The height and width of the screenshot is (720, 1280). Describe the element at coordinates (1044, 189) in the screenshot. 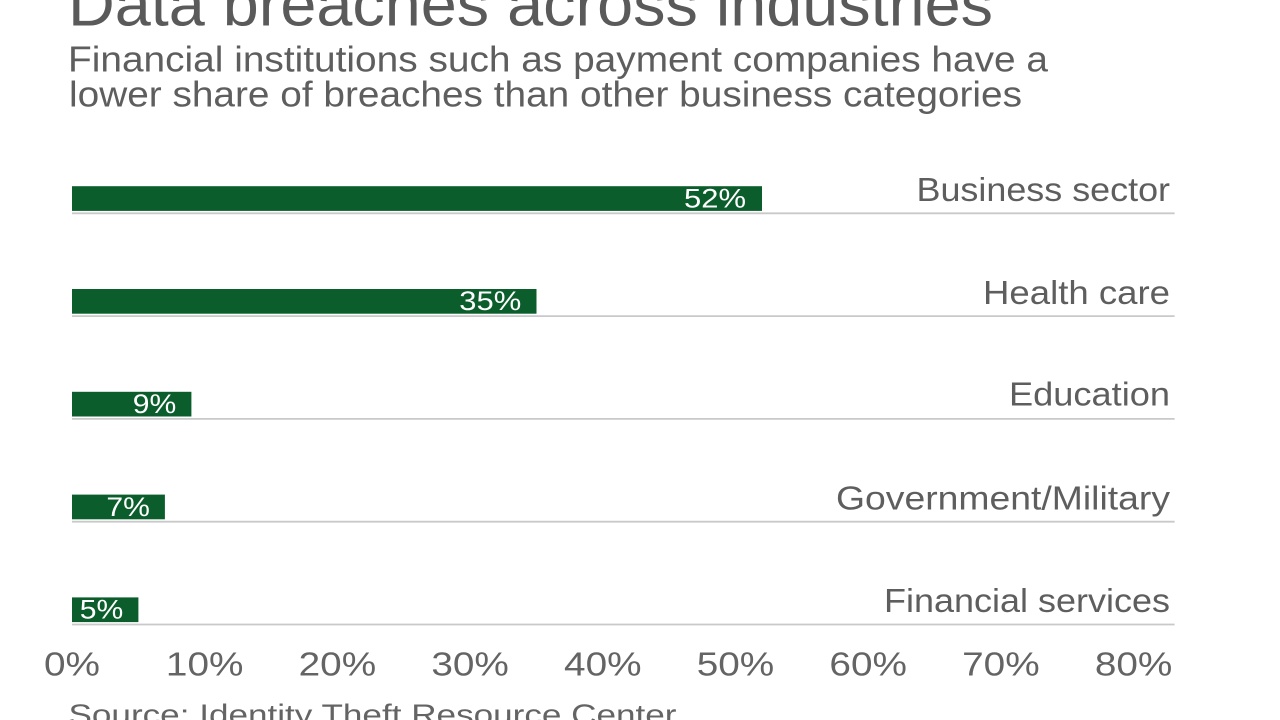

I see `svg-text: Business sector` at that location.